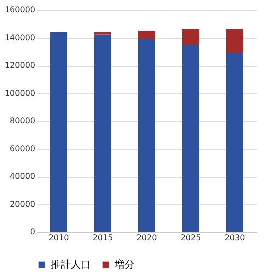 The width and height of the screenshot is (269, 273). I want to click on x-tick-label: 2010, so click(59, 238).